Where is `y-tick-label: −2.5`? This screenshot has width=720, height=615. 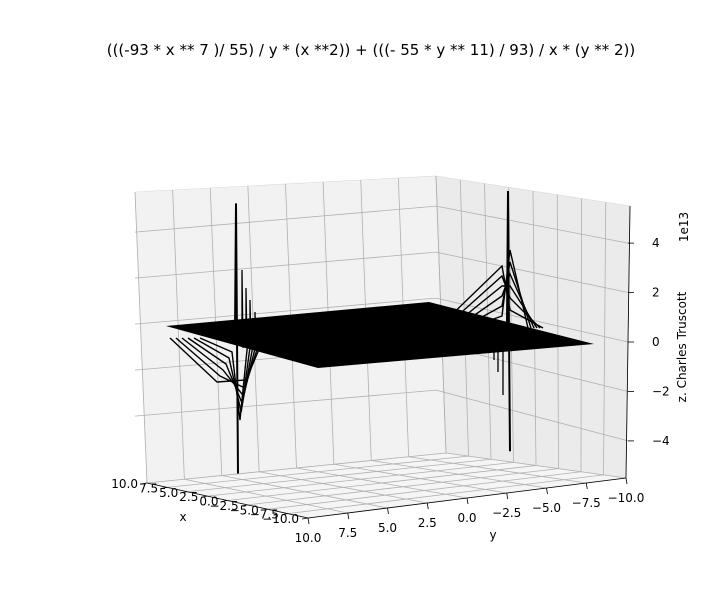 y-tick-label: −2.5 is located at coordinates (506, 513).